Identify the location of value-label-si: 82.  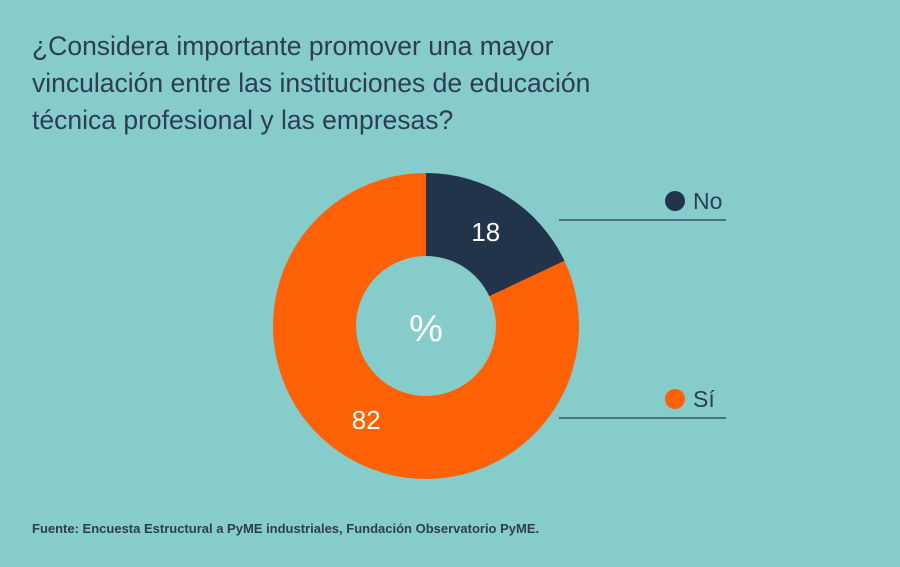
(366, 420).